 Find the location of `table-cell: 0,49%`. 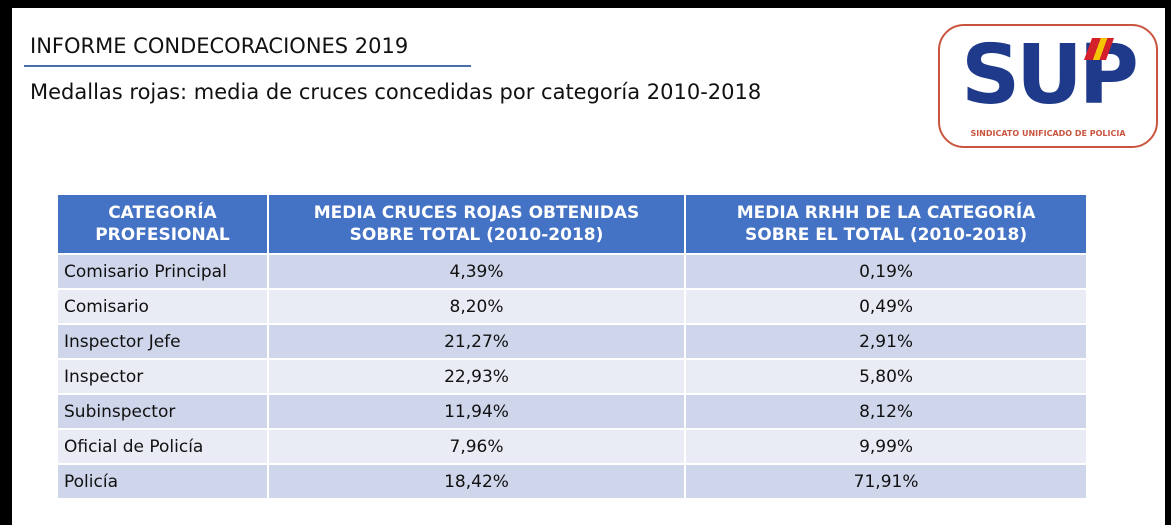

table-cell: 0,49% is located at coordinates (886, 307).